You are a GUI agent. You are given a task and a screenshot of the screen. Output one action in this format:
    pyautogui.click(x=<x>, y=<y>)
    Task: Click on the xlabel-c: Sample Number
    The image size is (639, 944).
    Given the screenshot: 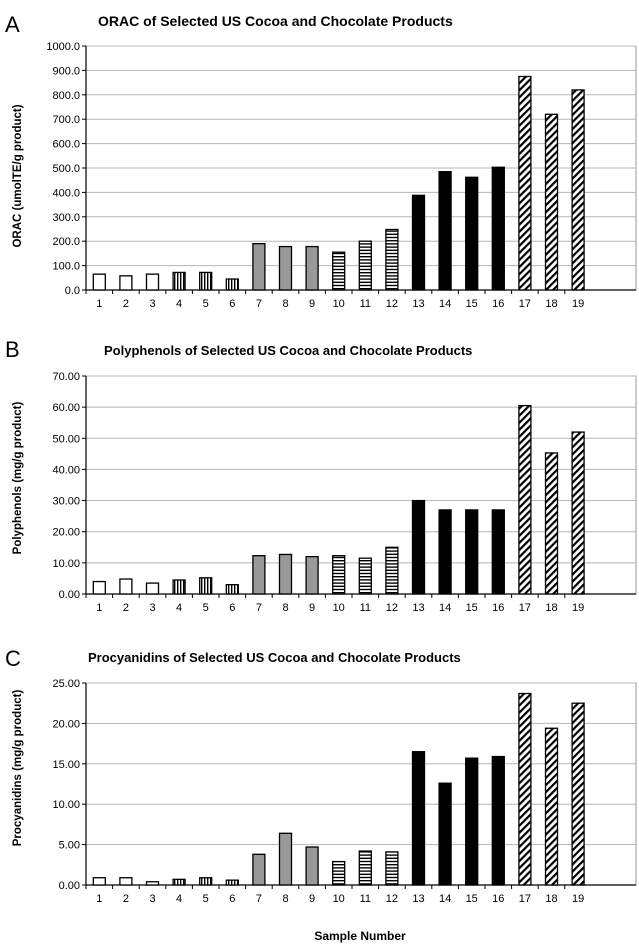 What is the action you would take?
    pyautogui.click(x=360, y=936)
    